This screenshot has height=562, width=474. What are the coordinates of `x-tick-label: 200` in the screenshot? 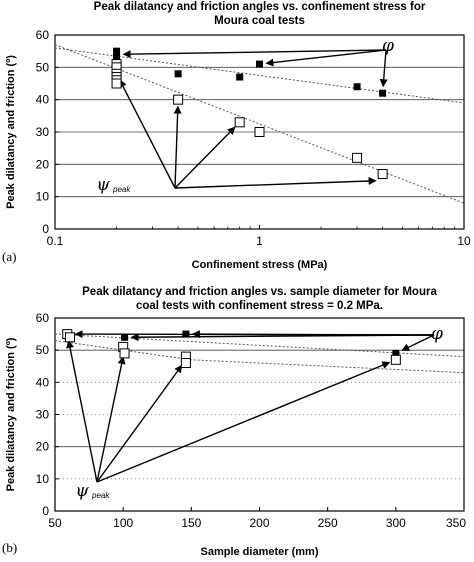 It's located at (259, 523).